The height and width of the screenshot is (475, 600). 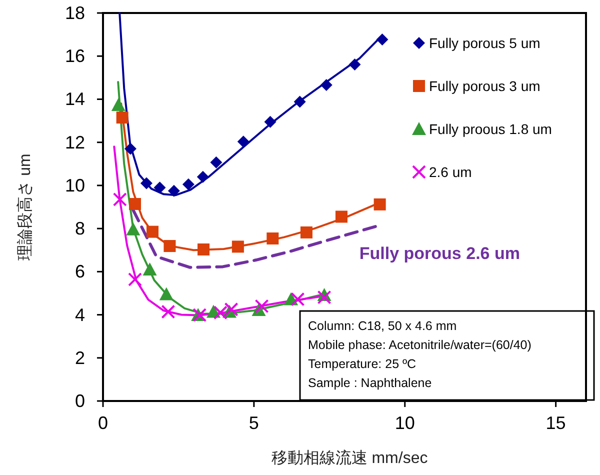 What do you see at coordinates (404, 423) in the screenshot?
I see `x-tick-label: 10` at bounding box center [404, 423].